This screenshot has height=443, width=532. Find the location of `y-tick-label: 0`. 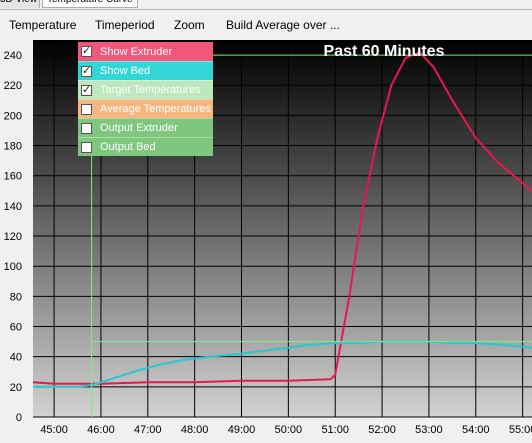

y-tick-label: 0 is located at coordinates (19, 418).